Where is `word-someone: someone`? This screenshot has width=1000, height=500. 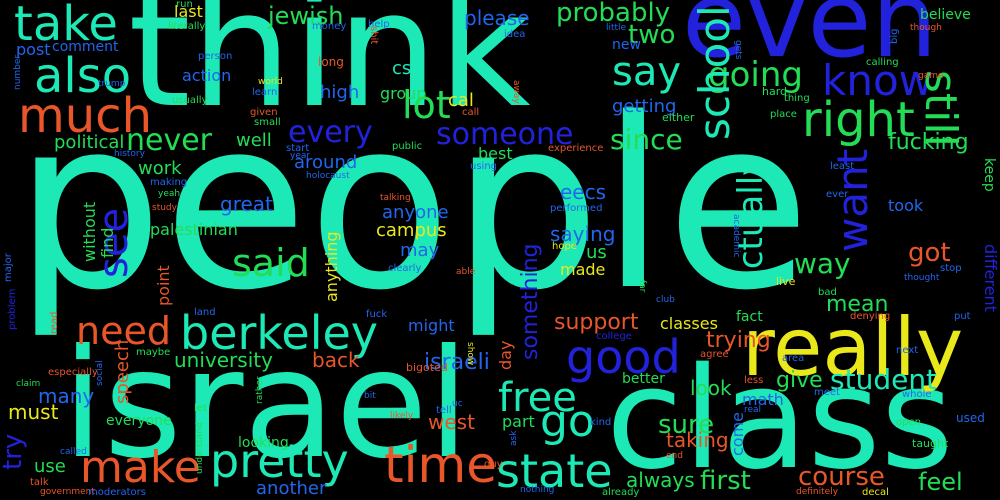 word-someone: someone is located at coordinates (505, 134).